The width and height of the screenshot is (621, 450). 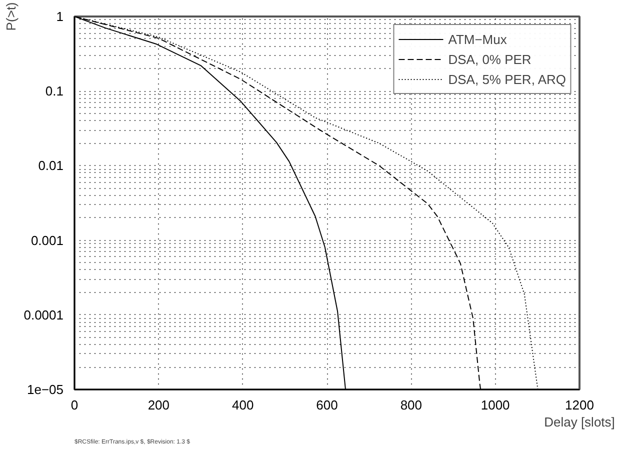 What do you see at coordinates (327, 405) in the screenshot?
I see `x-tick-label: 600` at bounding box center [327, 405].